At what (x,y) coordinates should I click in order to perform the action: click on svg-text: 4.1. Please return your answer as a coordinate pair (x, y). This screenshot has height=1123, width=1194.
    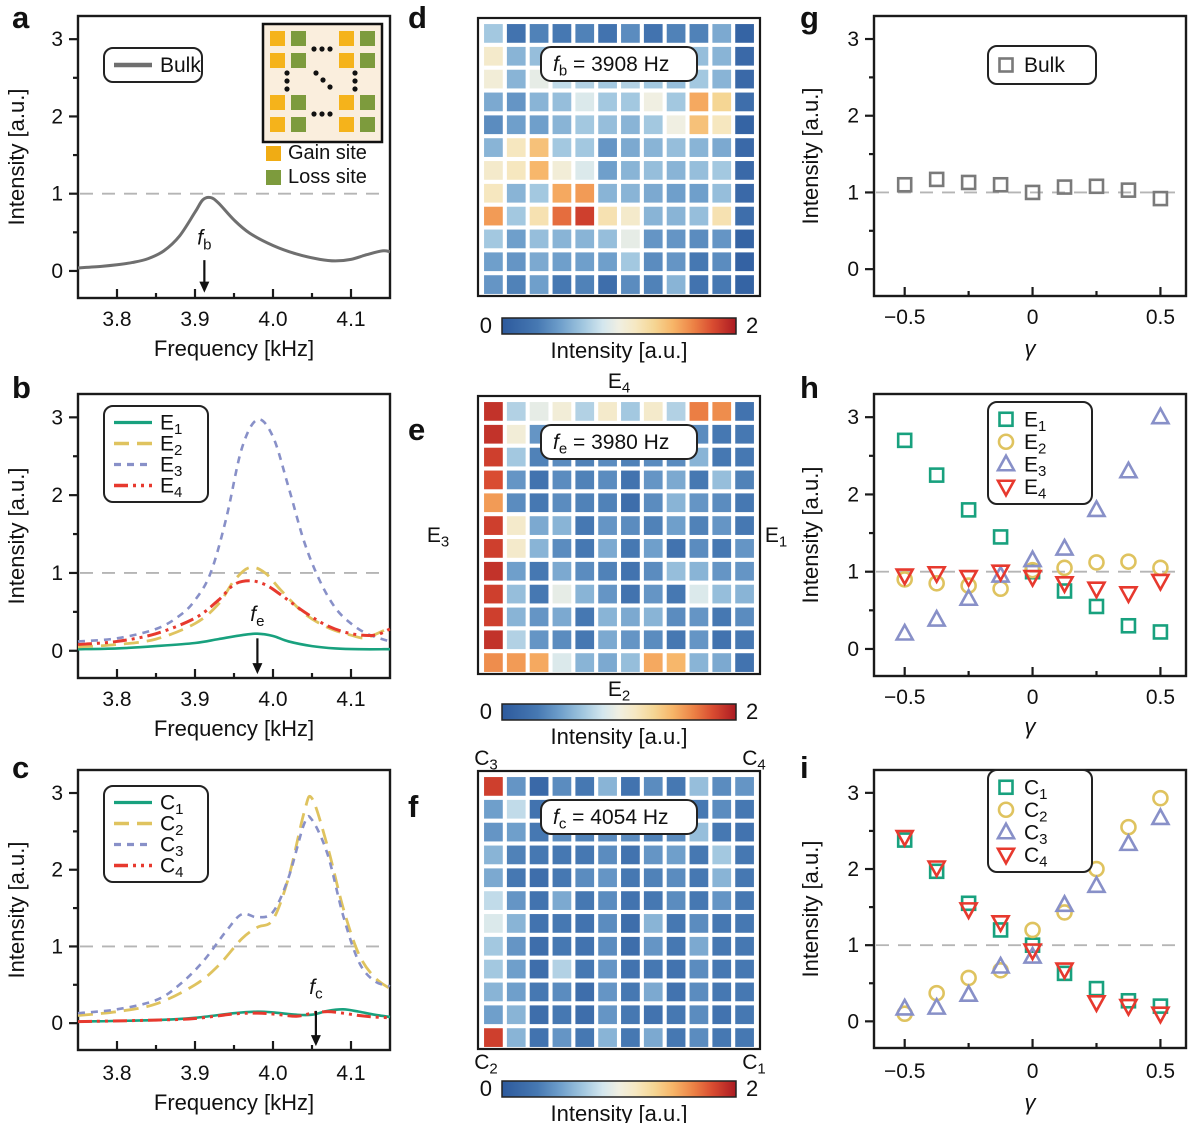
    Looking at the image, I should click on (350, 319).